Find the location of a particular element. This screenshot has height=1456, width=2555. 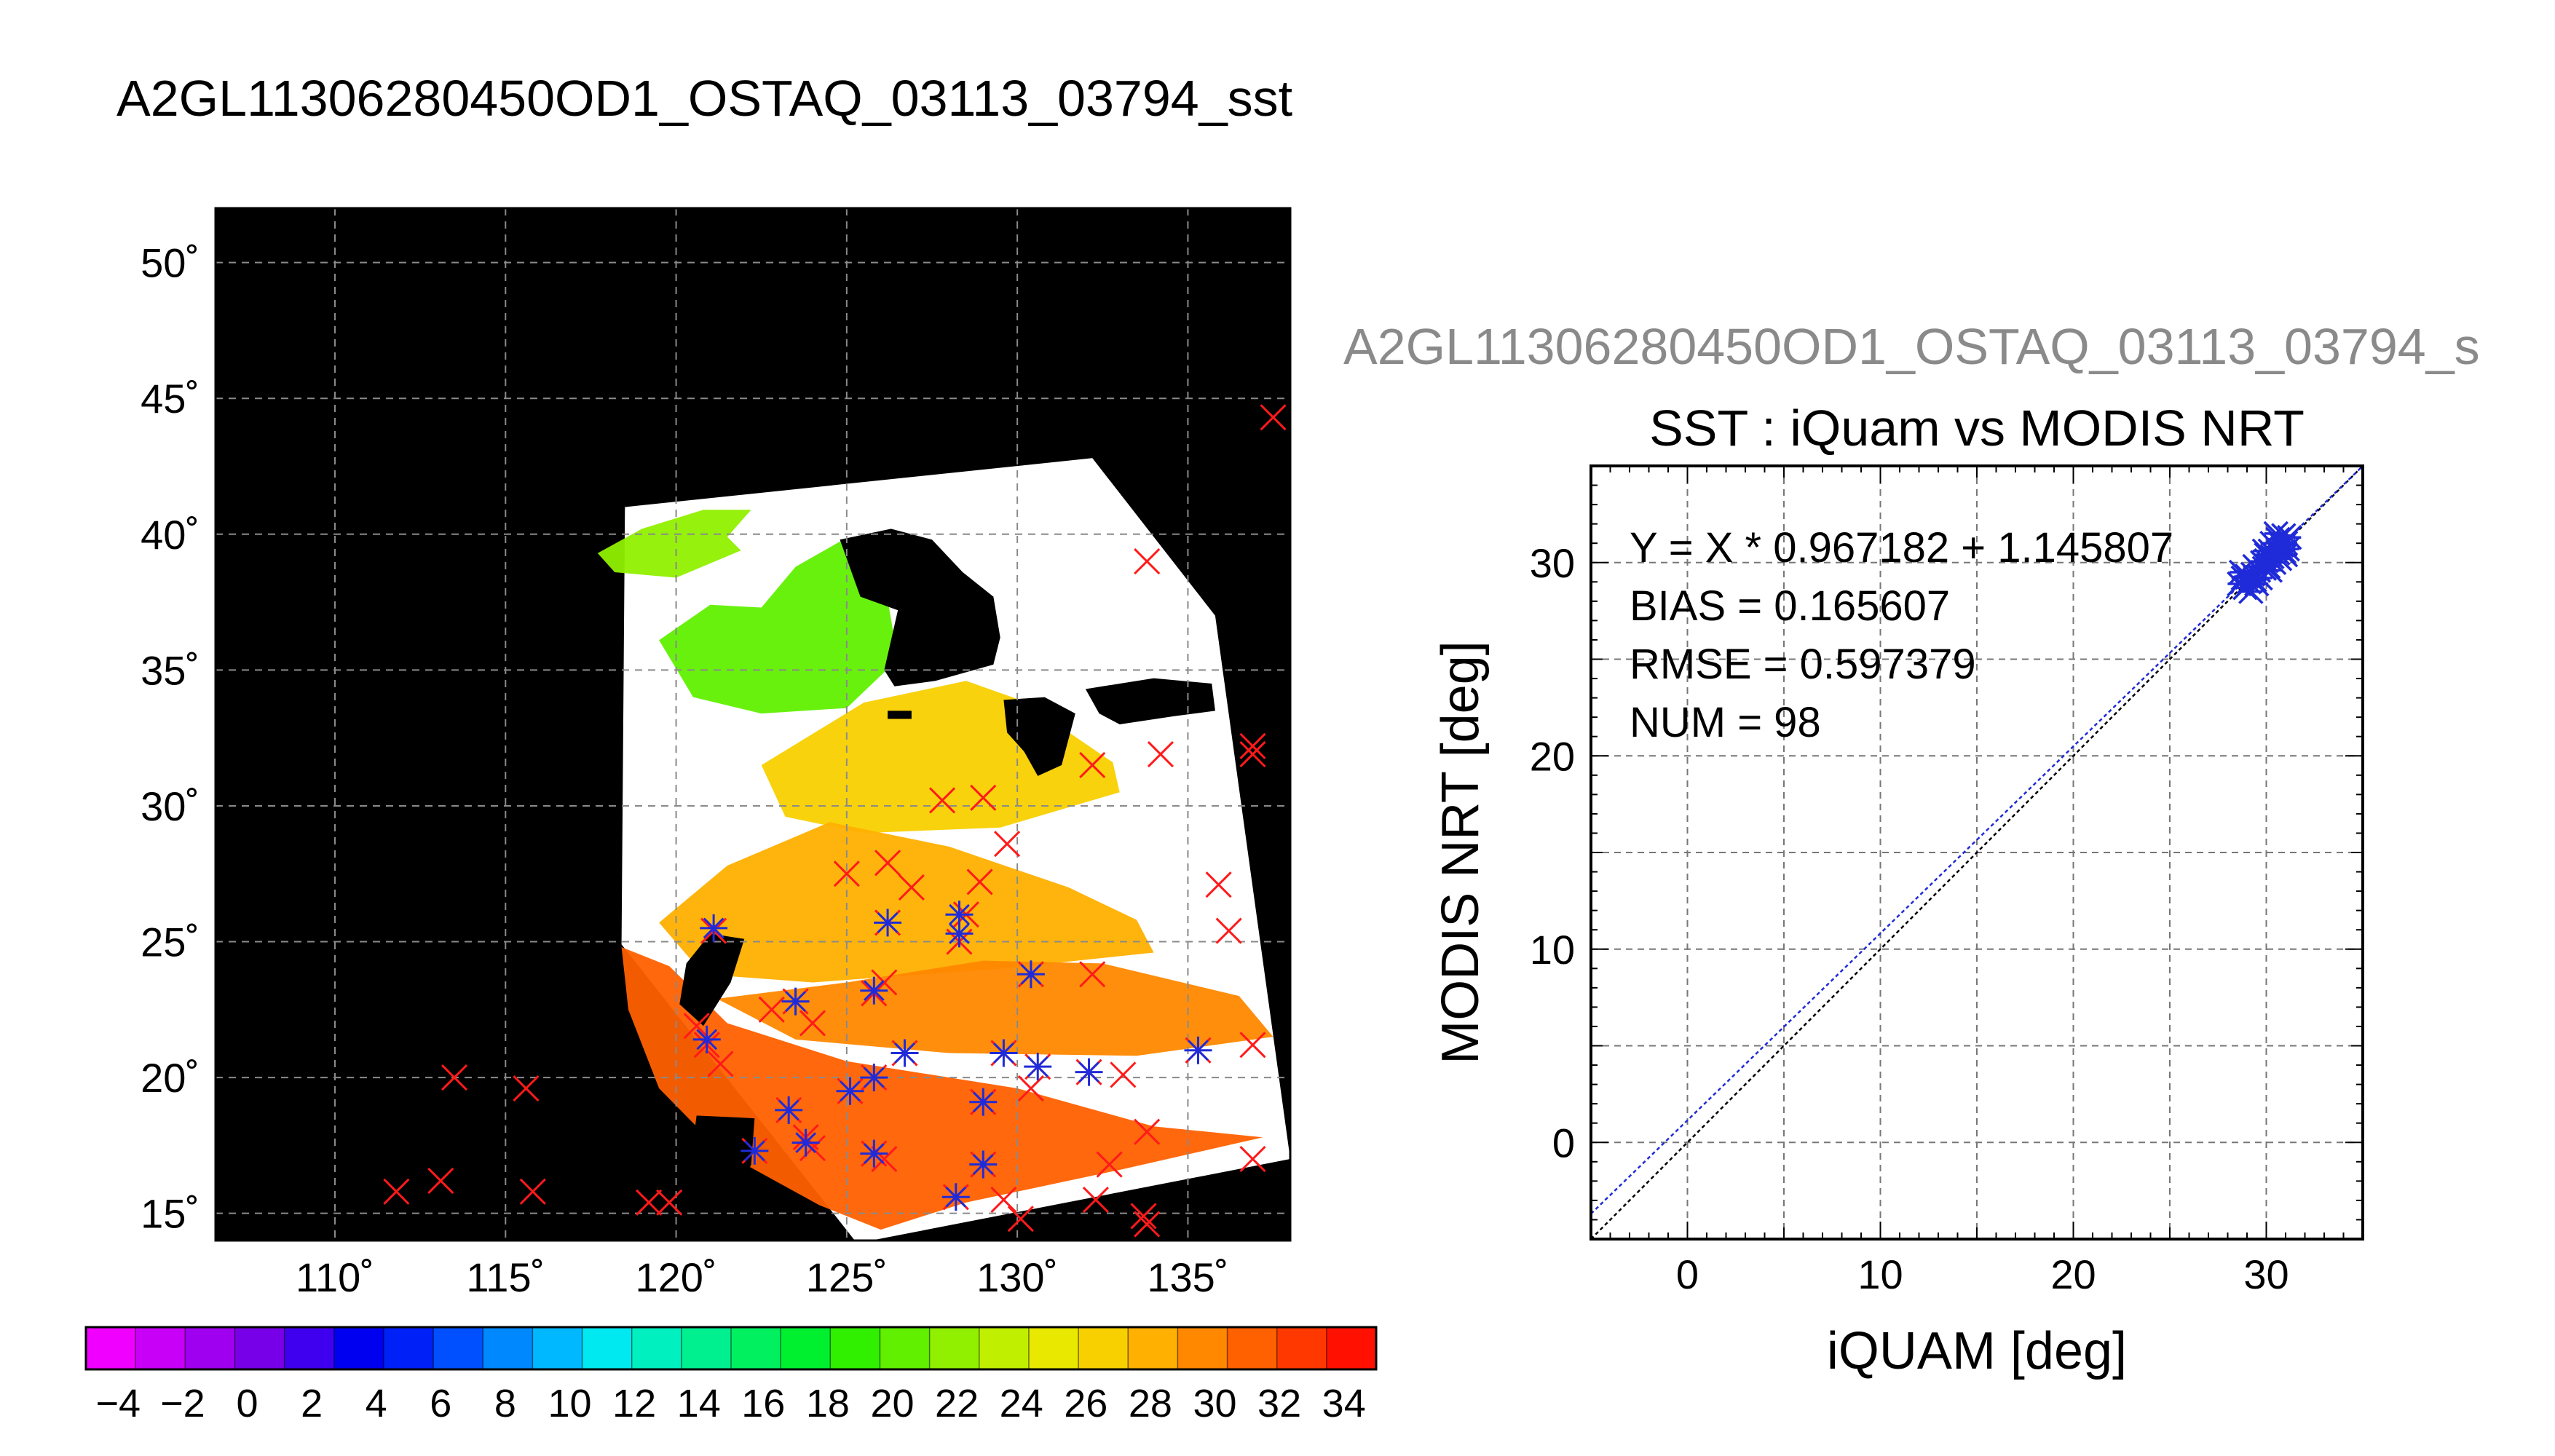

map-x-tick-label: 110˚ is located at coordinates (335, 1277).